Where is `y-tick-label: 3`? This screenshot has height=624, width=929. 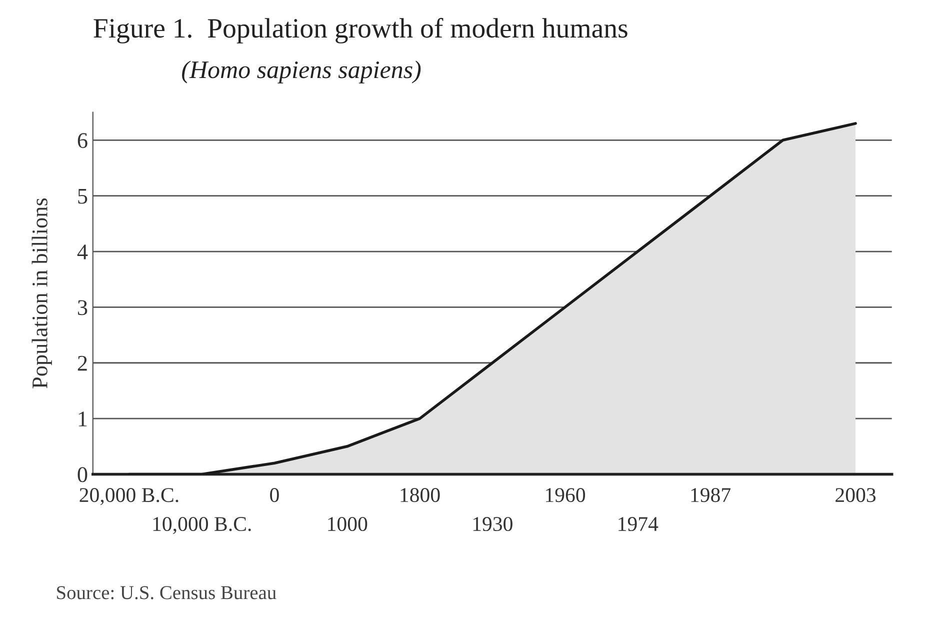
y-tick-label: 3 is located at coordinates (83, 308).